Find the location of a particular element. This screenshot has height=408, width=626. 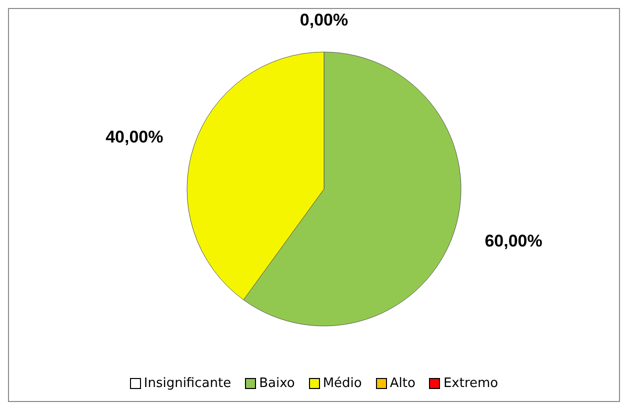

data-label: 60,00% is located at coordinates (513, 241).